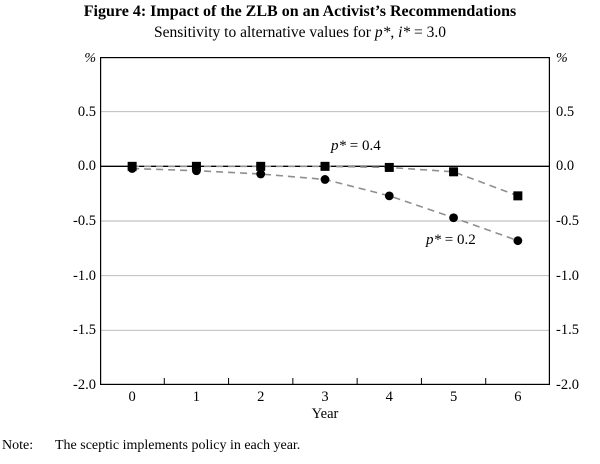 Image resolution: width=600 pixels, height=464 pixels. What do you see at coordinates (90, 58) in the screenshot?
I see `y-unit-label-left: %` at bounding box center [90, 58].